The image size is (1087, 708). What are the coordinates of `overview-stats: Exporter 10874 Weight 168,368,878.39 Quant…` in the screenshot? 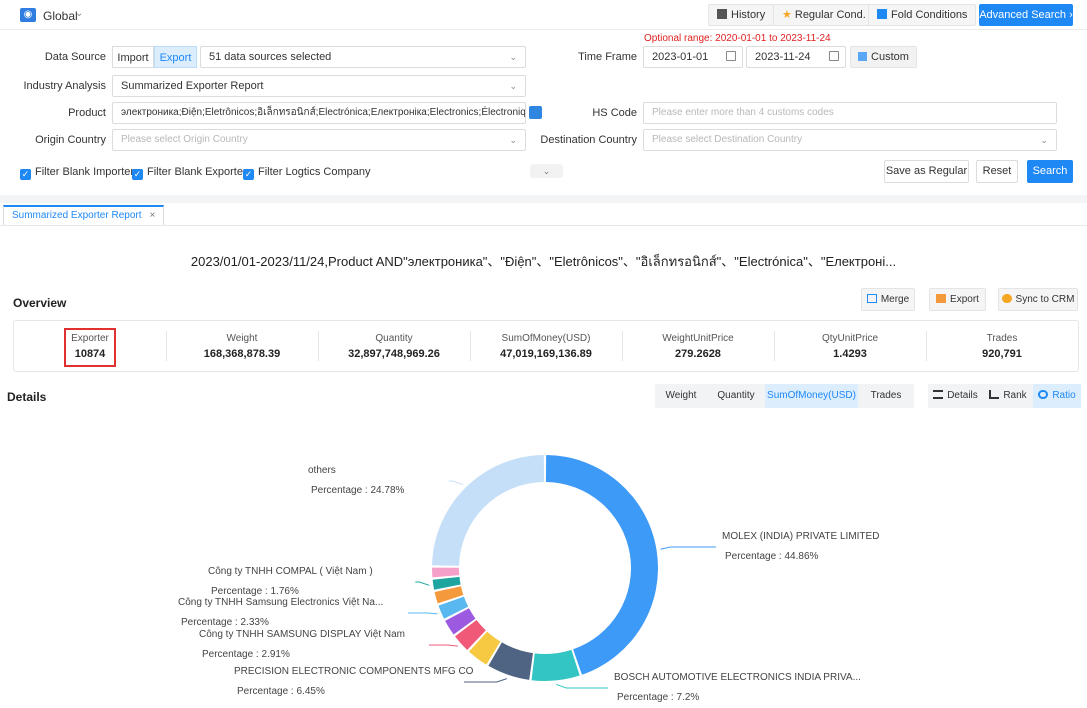 It's located at (546, 346).